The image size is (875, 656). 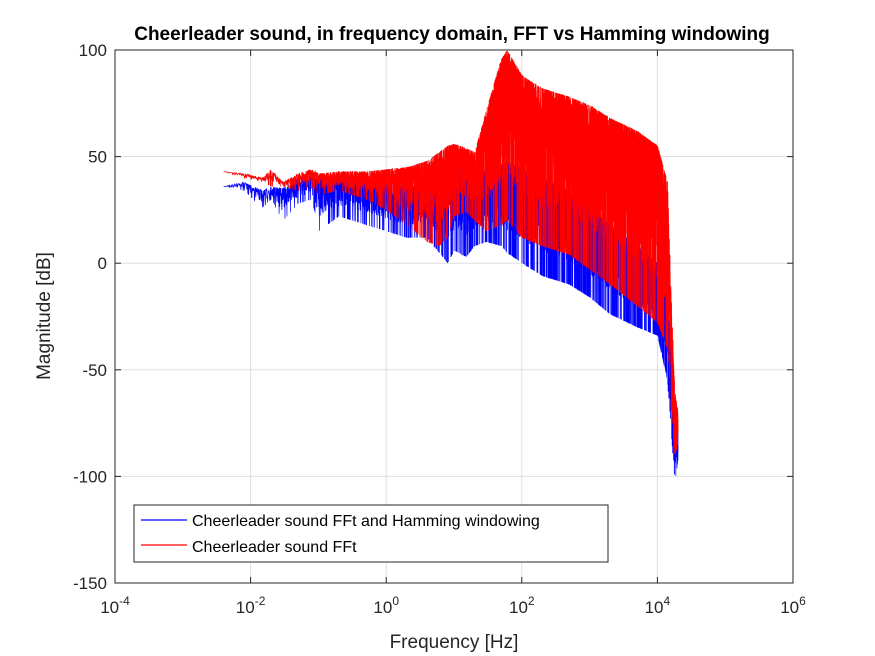 What do you see at coordinates (251, 605) in the screenshot?
I see `x-tick-label: 10⁻²` at bounding box center [251, 605].